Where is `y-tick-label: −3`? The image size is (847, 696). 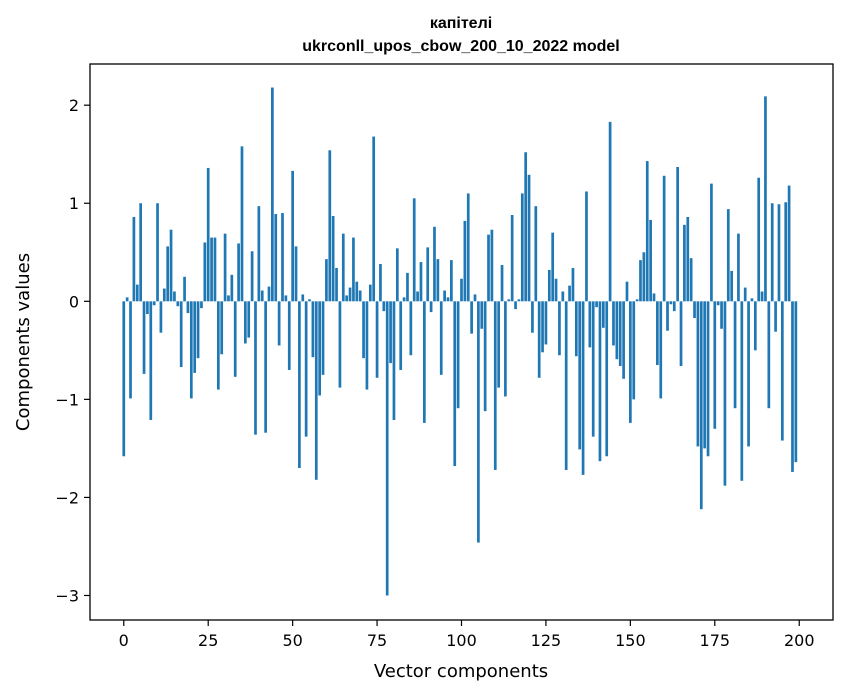 y-tick-label: −3 is located at coordinates (67, 595).